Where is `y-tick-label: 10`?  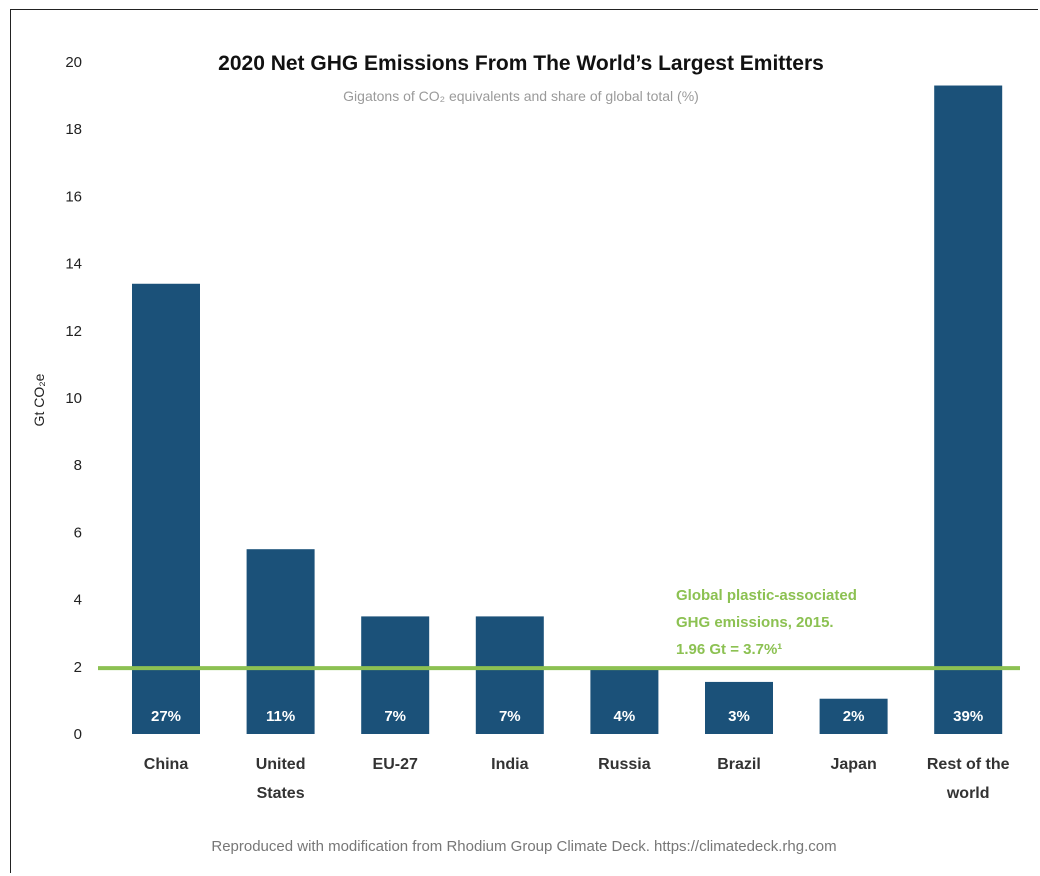 y-tick-label: 10 is located at coordinates (73, 398).